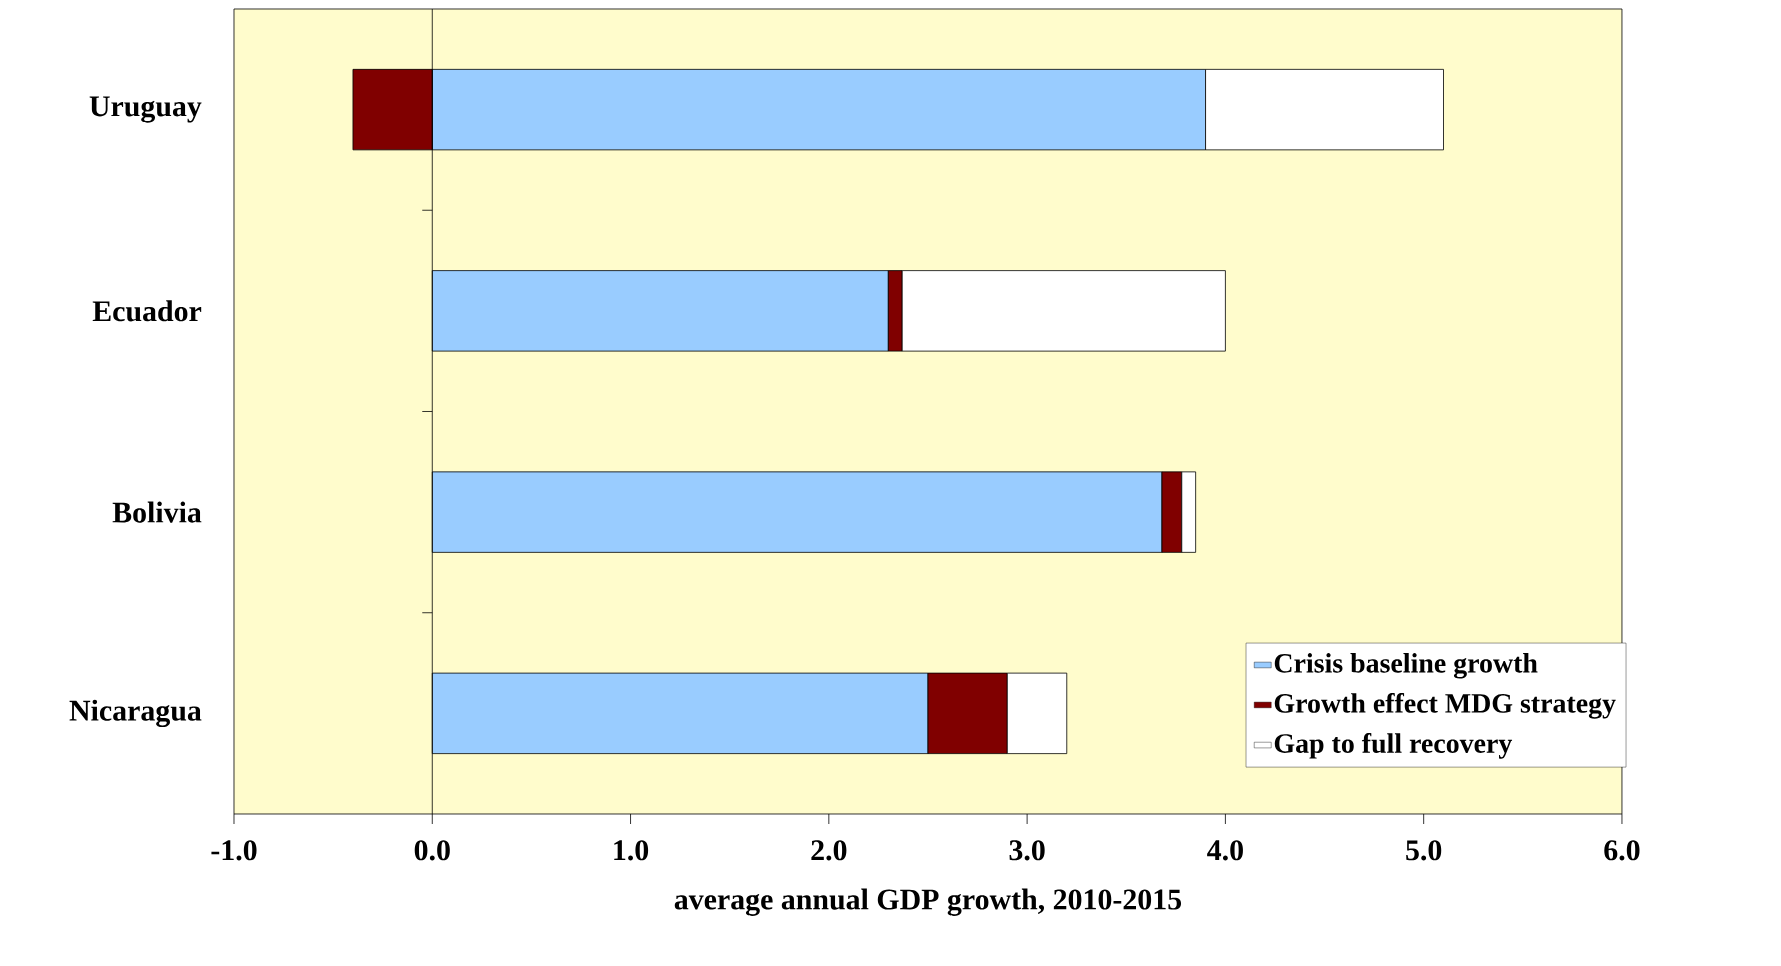 The width and height of the screenshot is (1781, 966). What do you see at coordinates (928, 902) in the screenshot?
I see `x-axis-title: average annual GDP growth, 2010-2015` at bounding box center [928, 902].